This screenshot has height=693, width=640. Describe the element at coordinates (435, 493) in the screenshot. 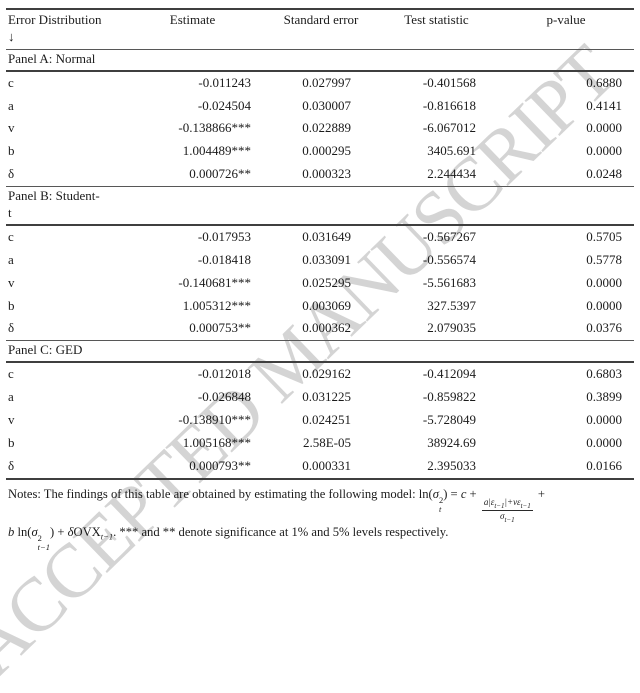

I see `formula-sigma: σ` at that location.